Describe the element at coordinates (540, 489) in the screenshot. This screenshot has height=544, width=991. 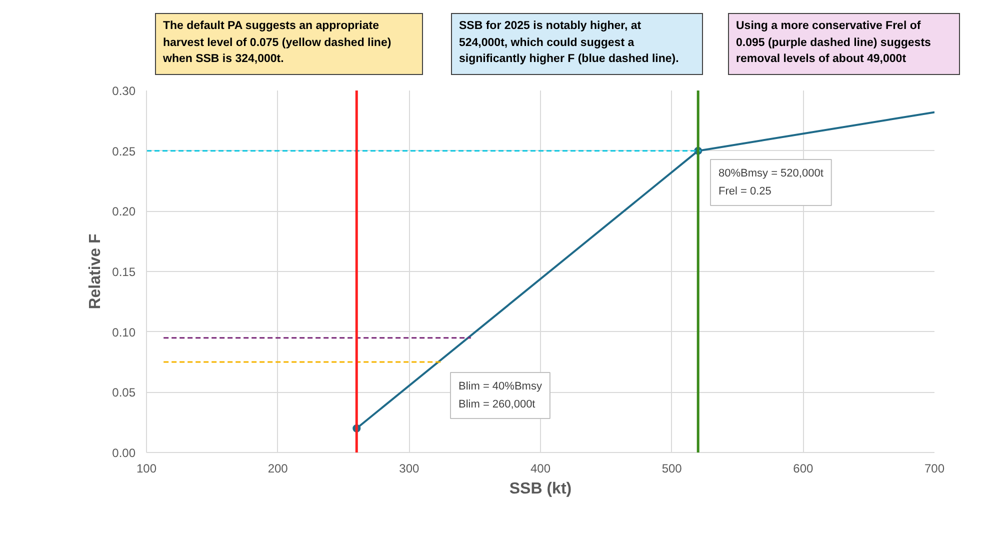
I see `x-axis-title: SSB (kt)` at that location.